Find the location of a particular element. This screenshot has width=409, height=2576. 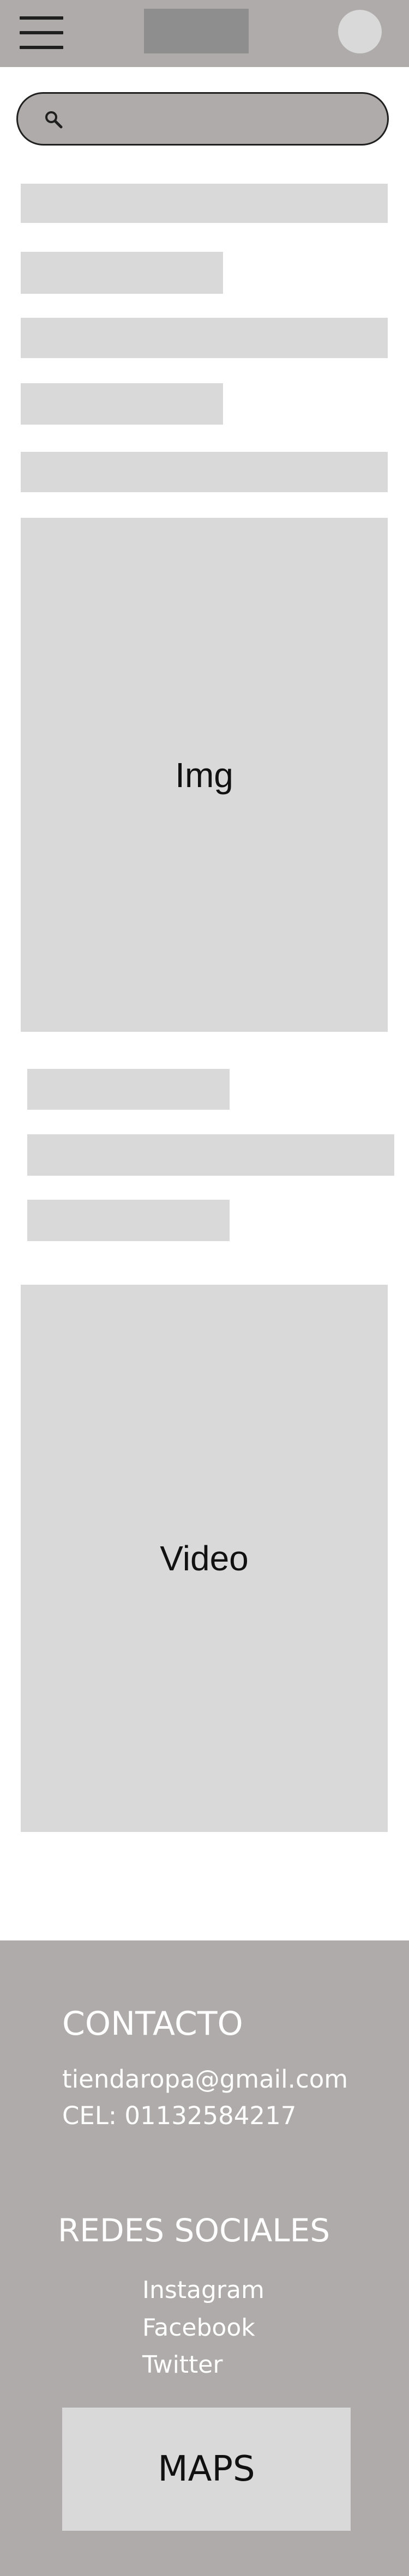

contact-phone: CEL: 01132584217 is located at coordinates (179, 2115).